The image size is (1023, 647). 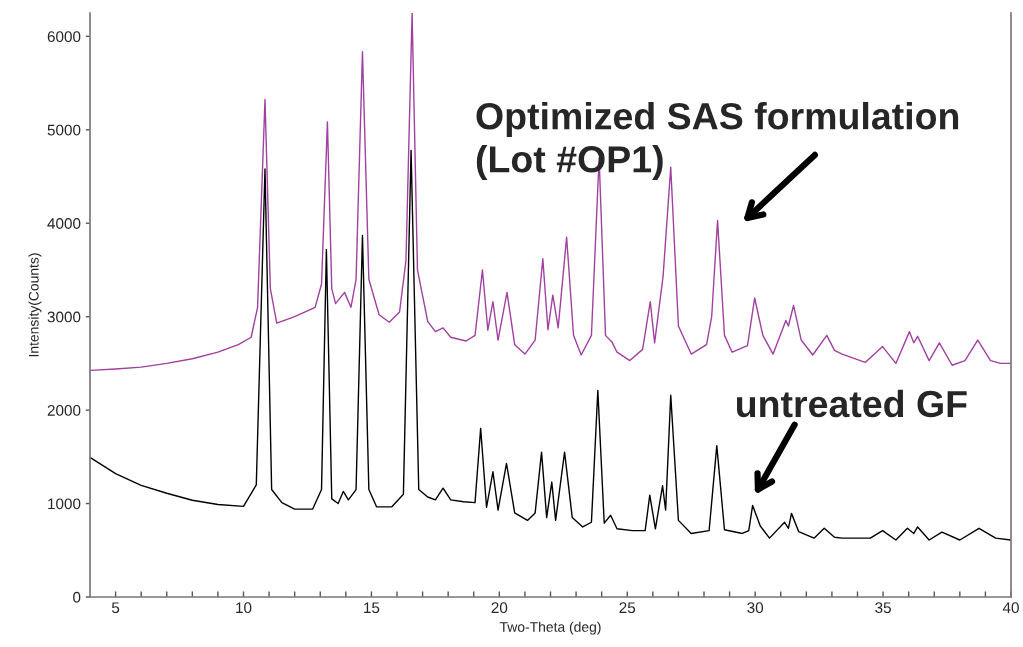 I want to click on x-tick-label: 20, so click(x=499, y=608).